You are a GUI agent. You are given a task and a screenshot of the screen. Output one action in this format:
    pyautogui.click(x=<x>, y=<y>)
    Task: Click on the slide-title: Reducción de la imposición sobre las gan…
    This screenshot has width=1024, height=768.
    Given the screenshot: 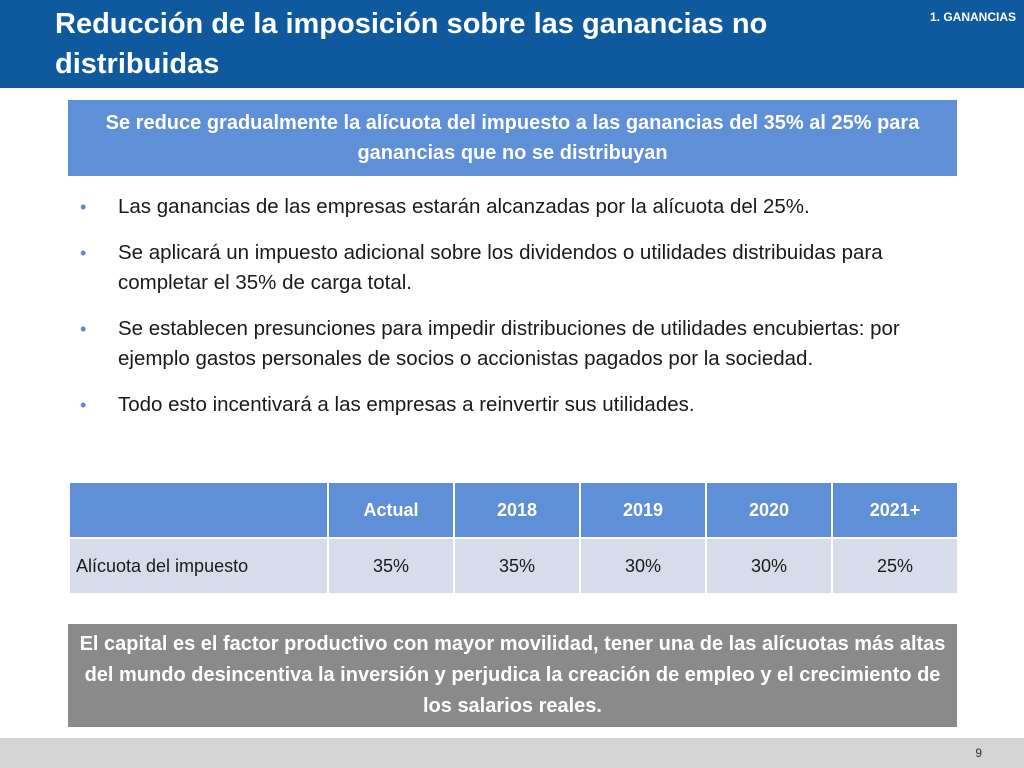 What is the action you would take?
    pyautogui.click(x=411, y=44)
    